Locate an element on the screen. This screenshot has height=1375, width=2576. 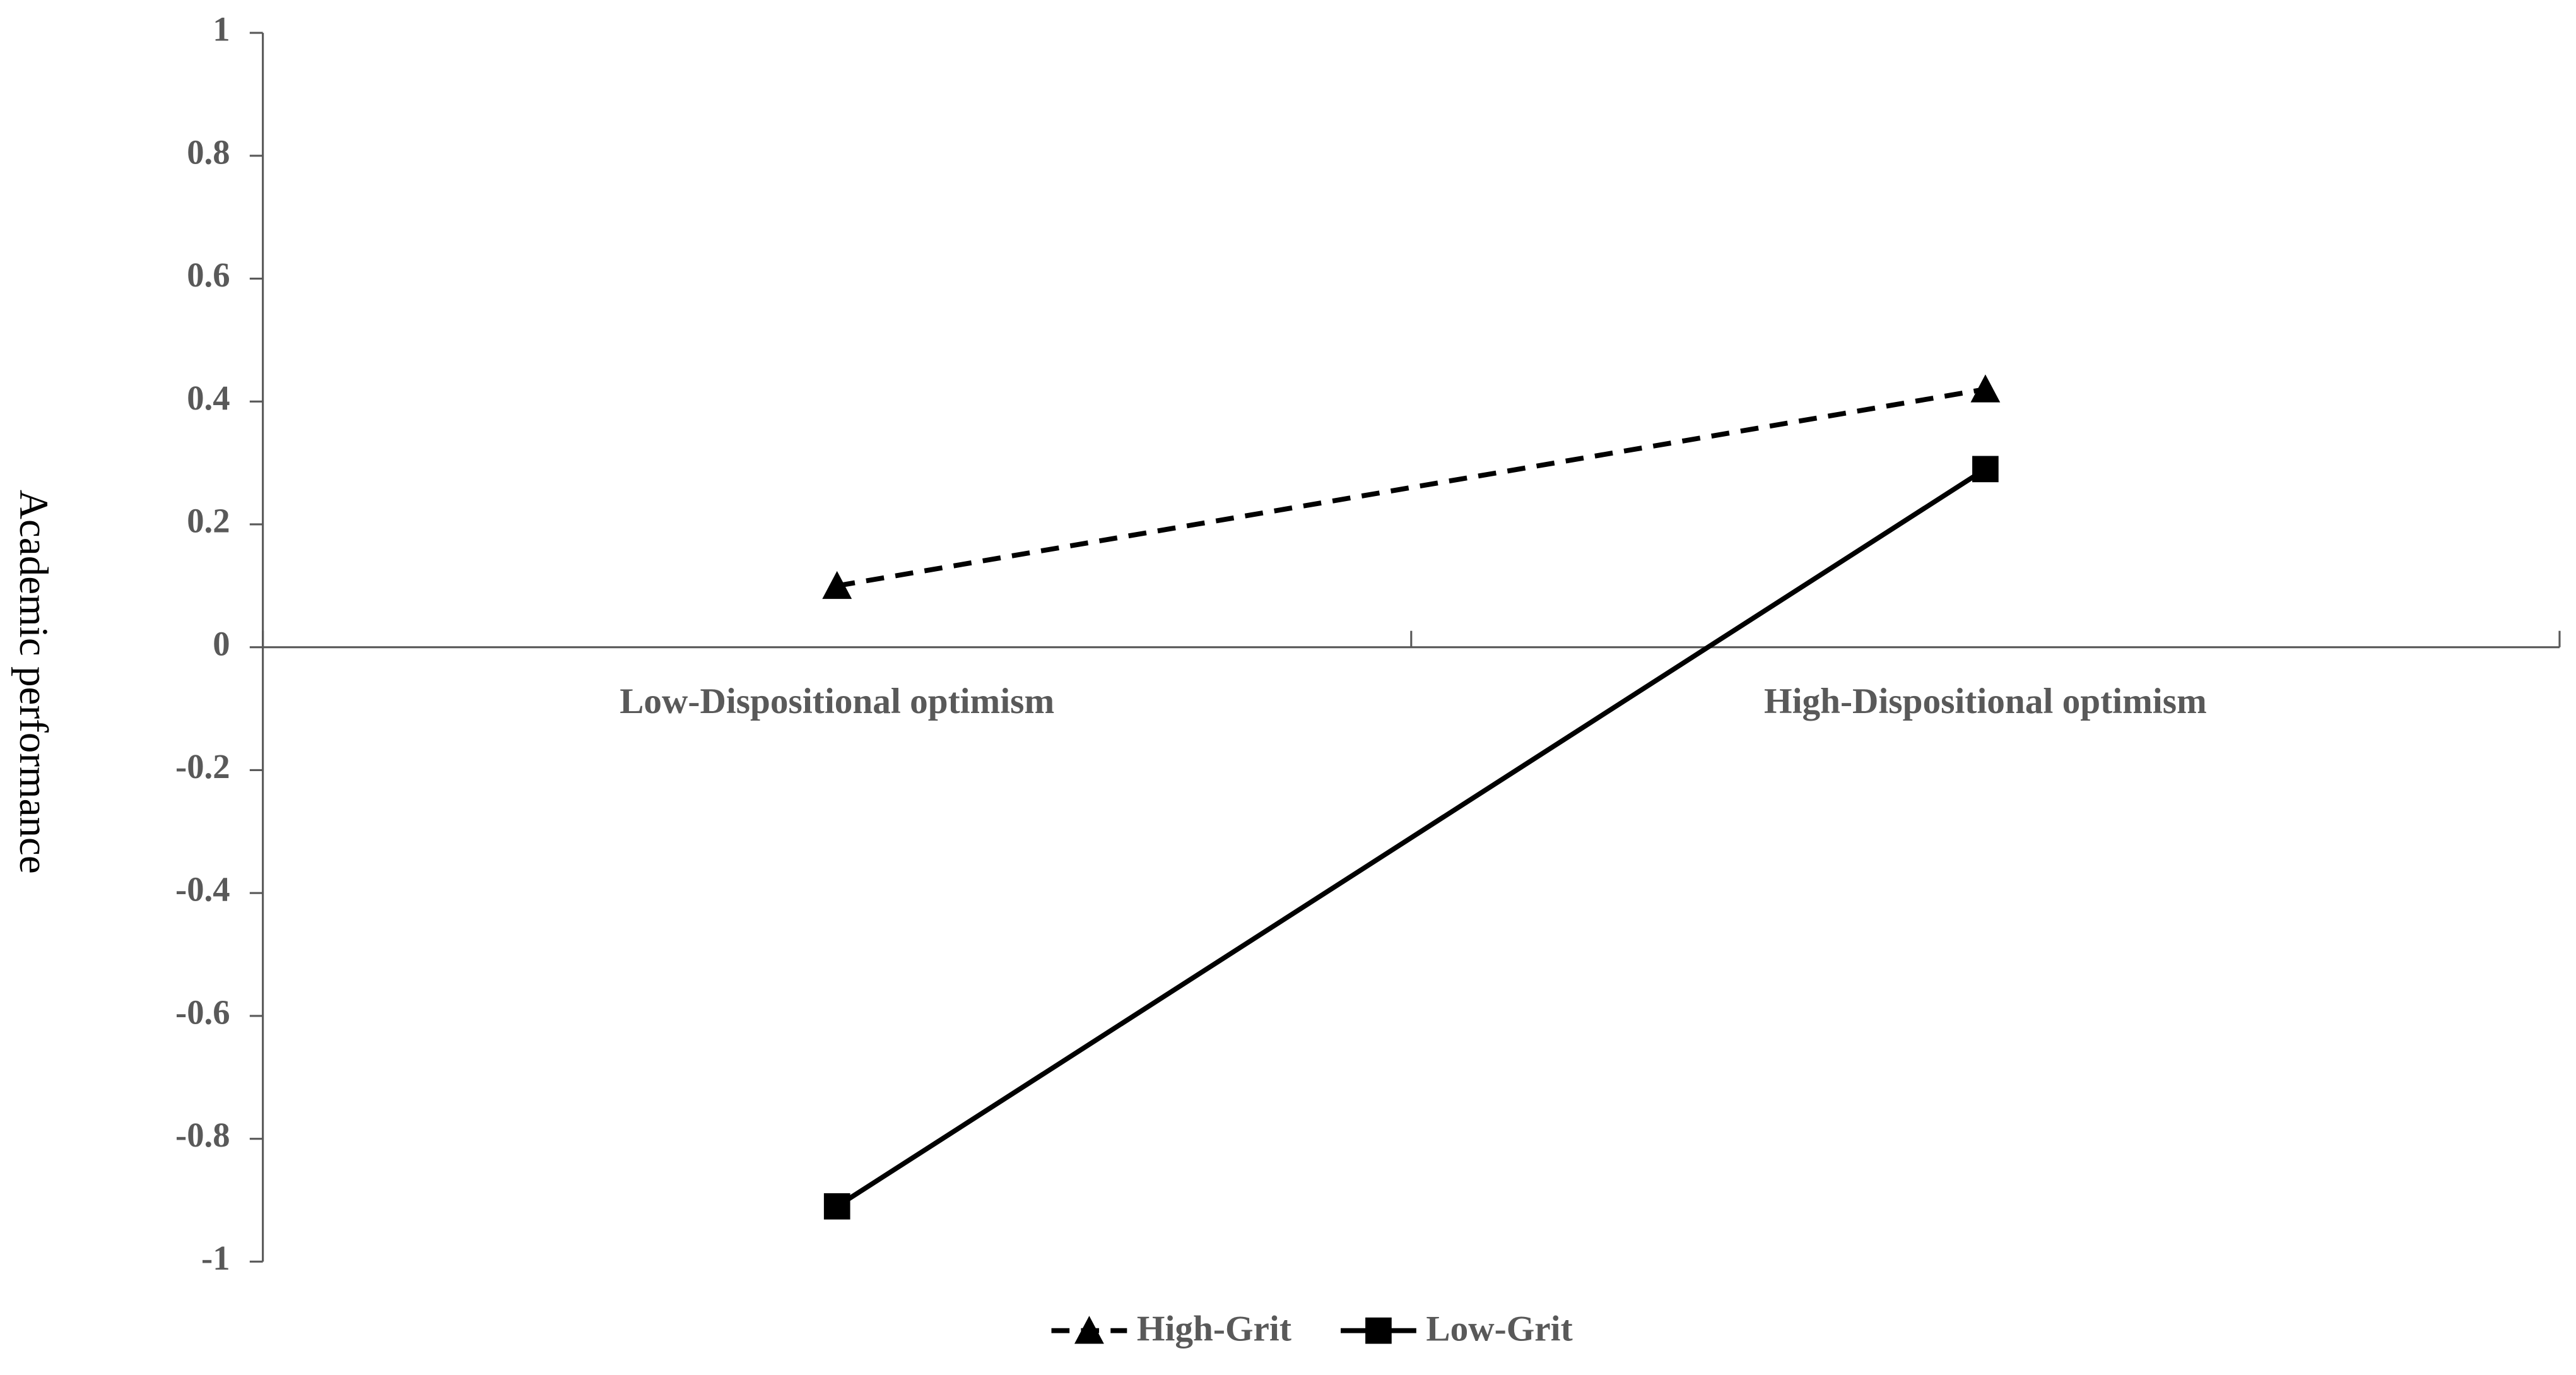
y-tick-label: 0.4 is located at coordinates (209, 398).